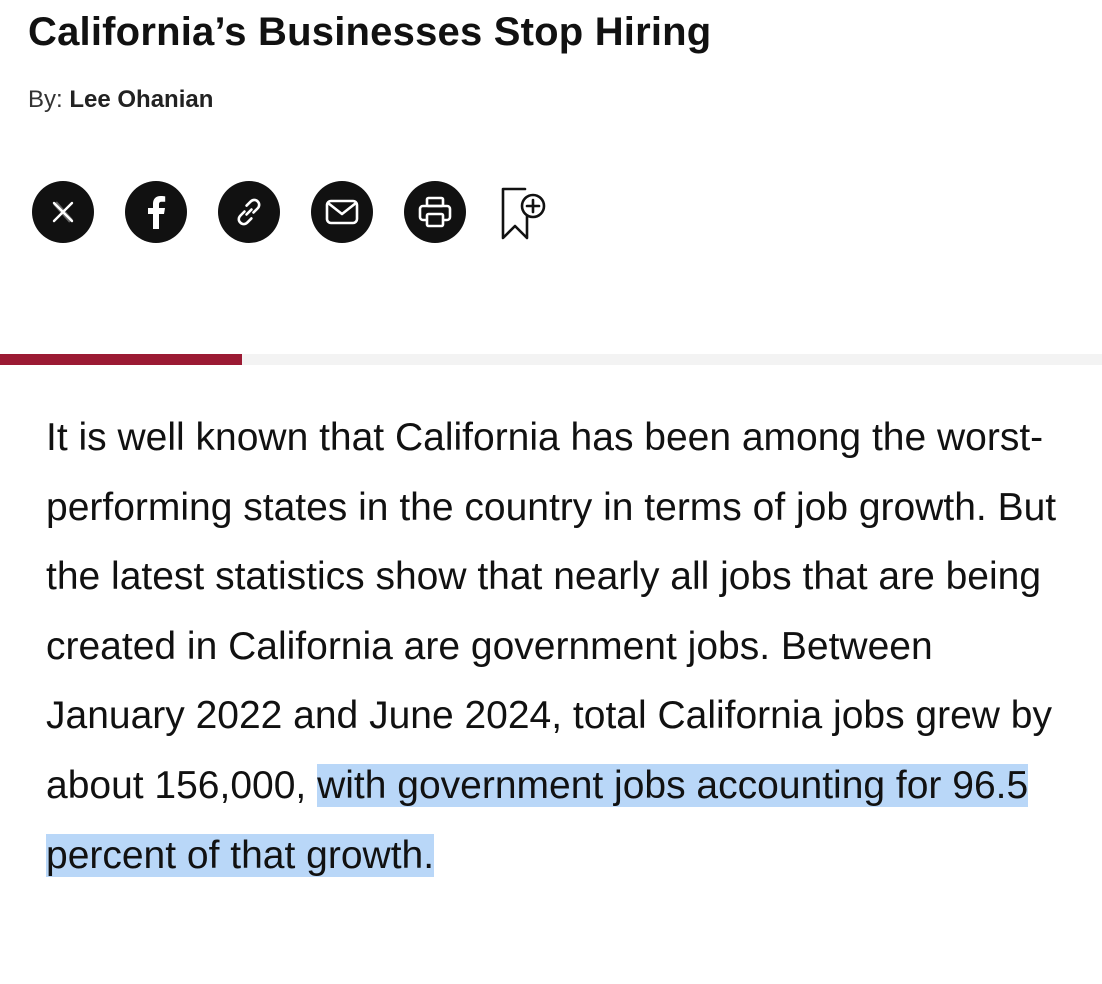 This screenshot has height=984, width=1102. I want to click on article-title: California’s Businesses Stop Hiring, so click(370, 32).